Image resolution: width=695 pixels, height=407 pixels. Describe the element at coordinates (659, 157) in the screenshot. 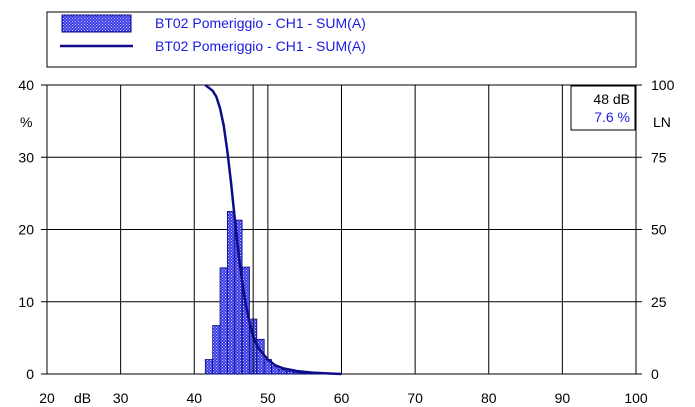

I see `y-right-tick-label: 75` at that location.